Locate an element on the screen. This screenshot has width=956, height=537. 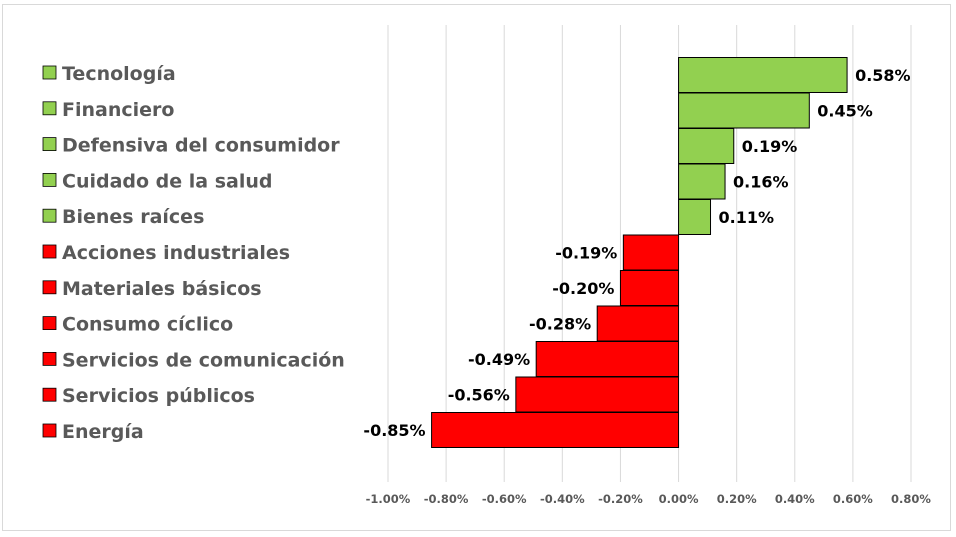
x-tick-label: -0.60% is located at coordinates (504, 499).